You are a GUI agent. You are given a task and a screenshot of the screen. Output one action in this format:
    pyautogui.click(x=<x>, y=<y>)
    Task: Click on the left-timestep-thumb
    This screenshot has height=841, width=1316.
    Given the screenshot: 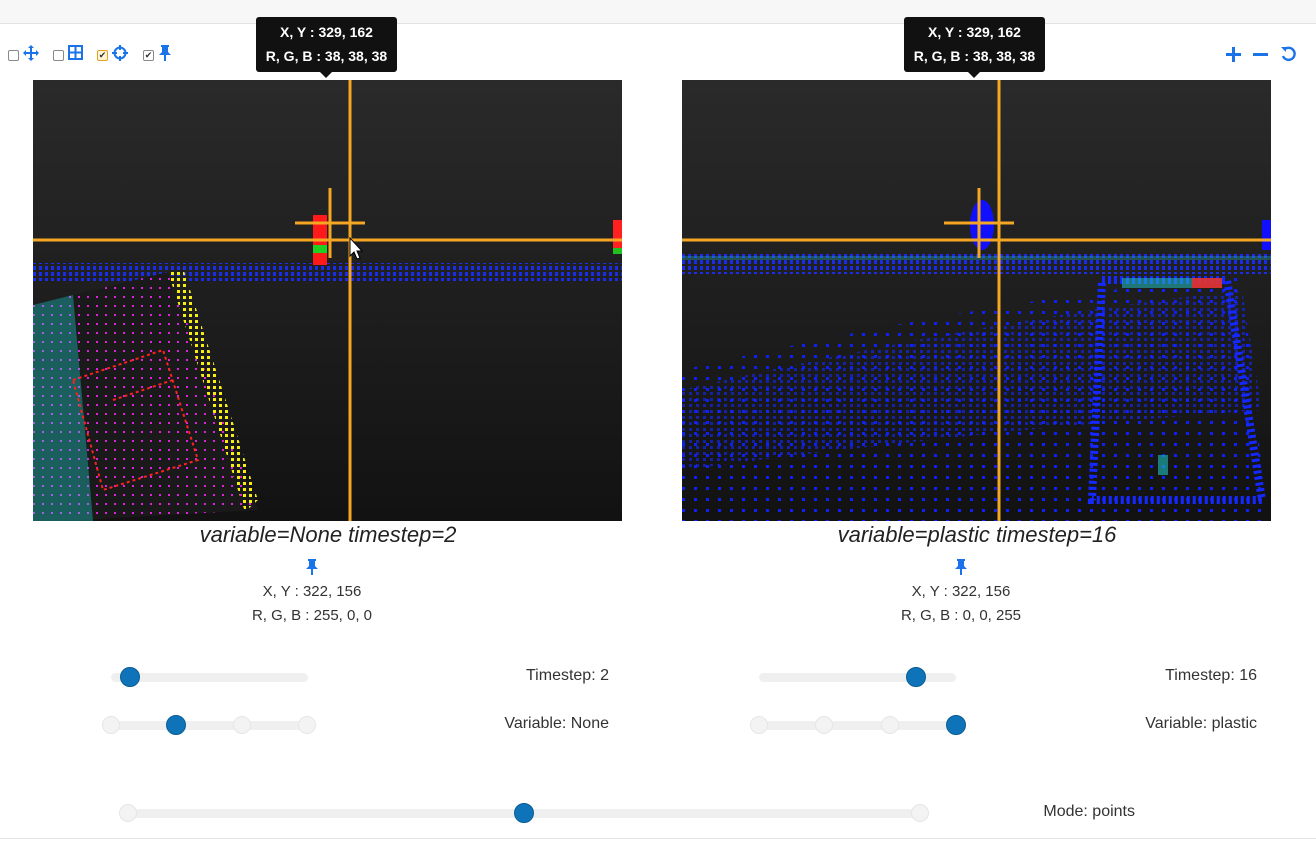 What is the action you would take?
    pyautogui.click(x=130, y=677)
    